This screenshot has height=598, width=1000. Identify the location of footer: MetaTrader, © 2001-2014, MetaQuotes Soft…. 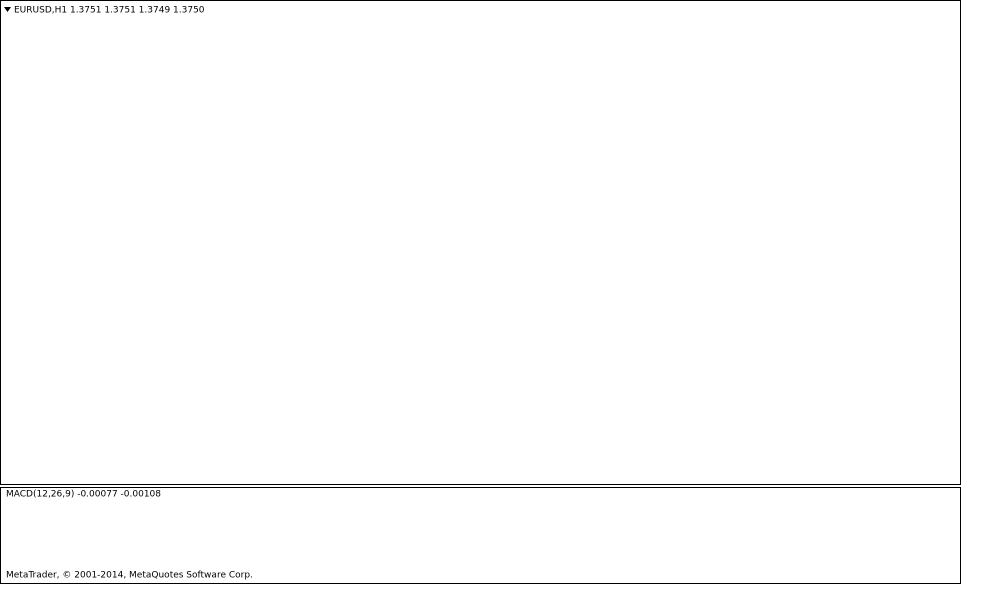
(129, 576).